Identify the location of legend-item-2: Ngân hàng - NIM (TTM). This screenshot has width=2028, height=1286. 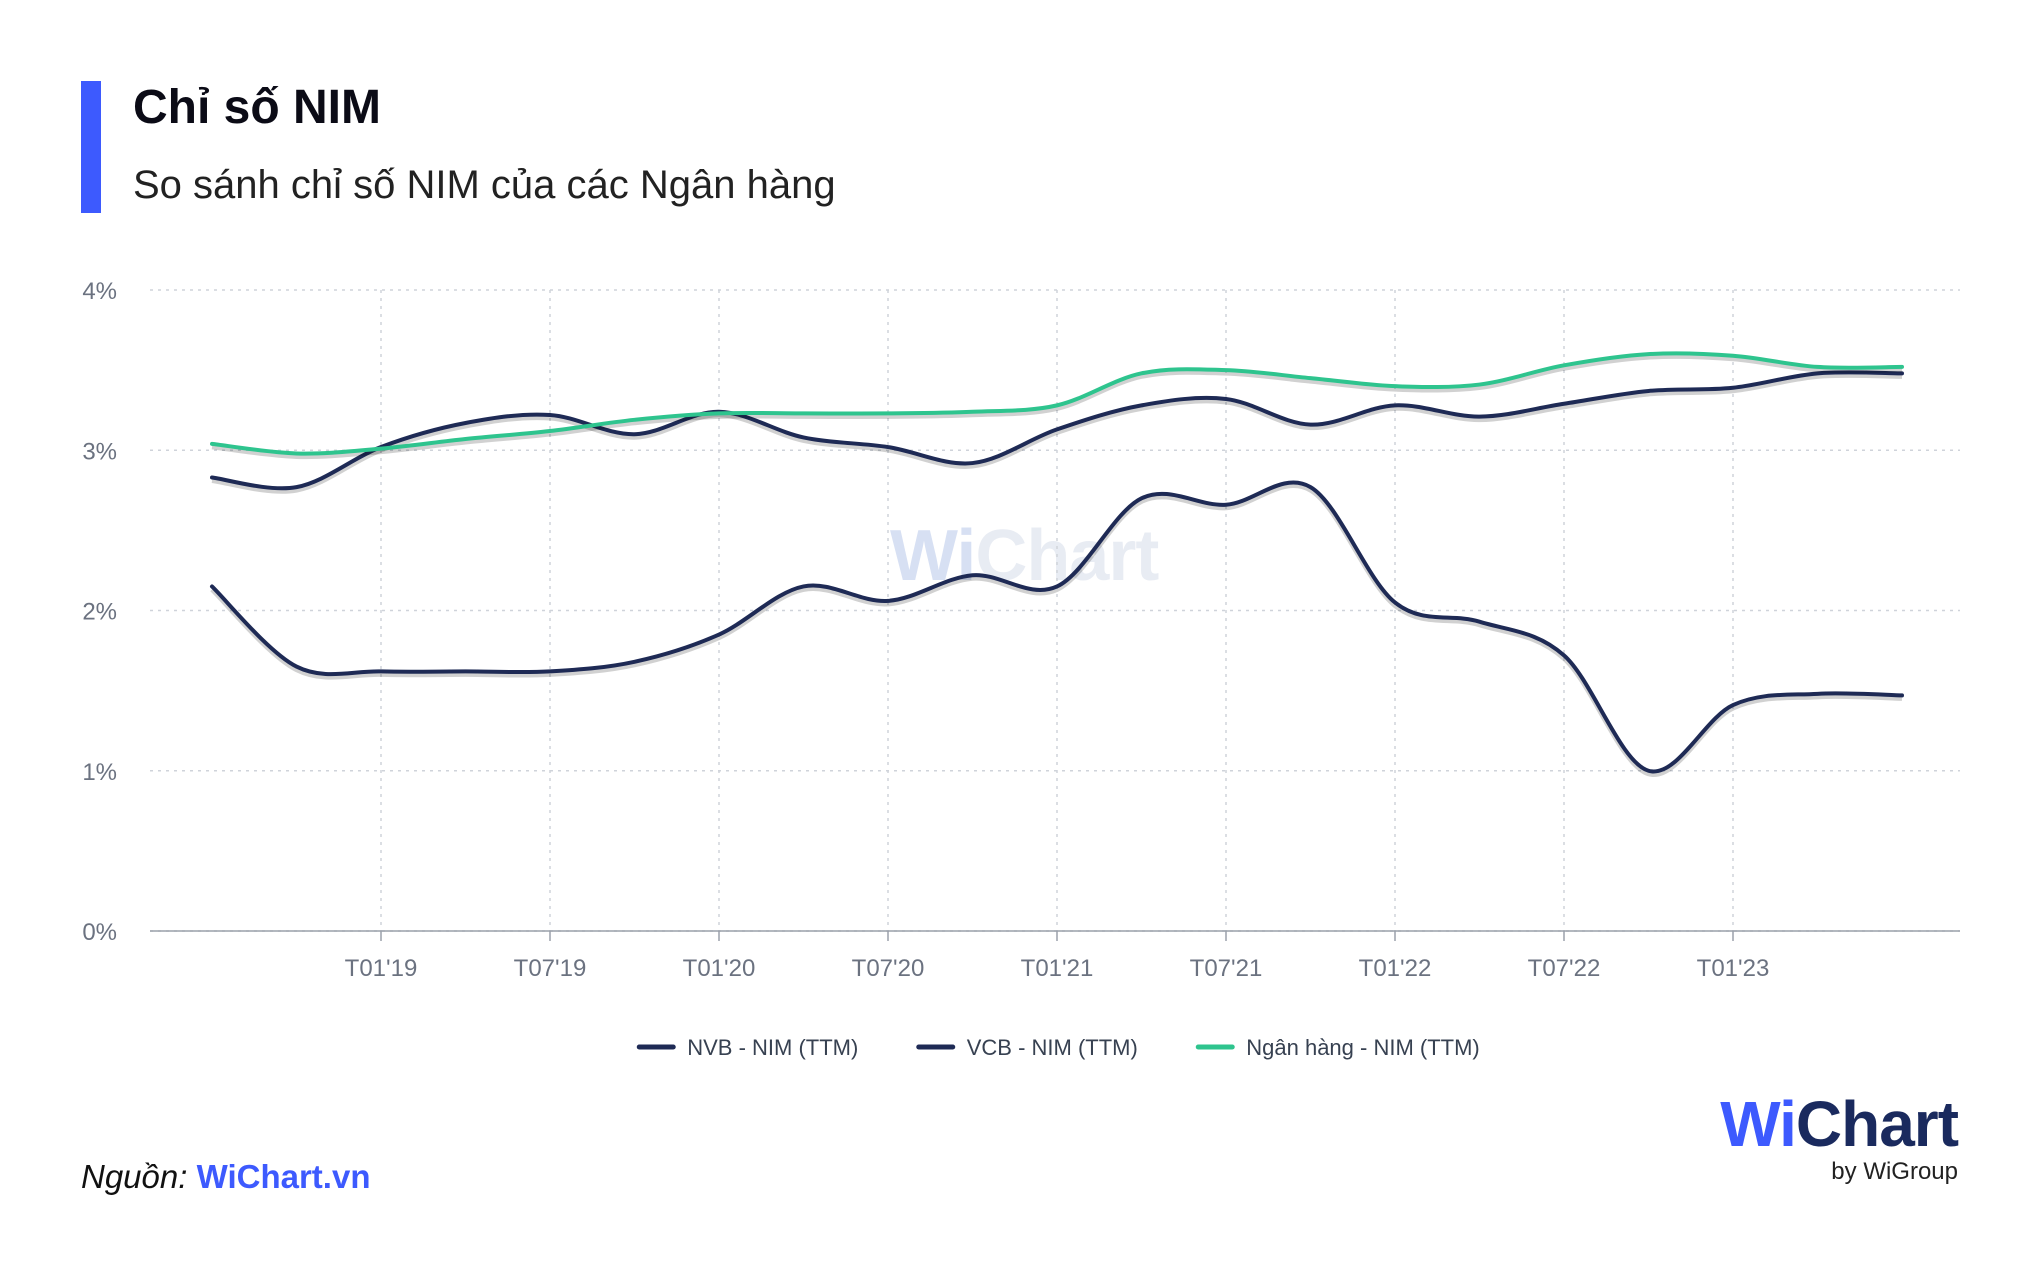
(1337, 1047).